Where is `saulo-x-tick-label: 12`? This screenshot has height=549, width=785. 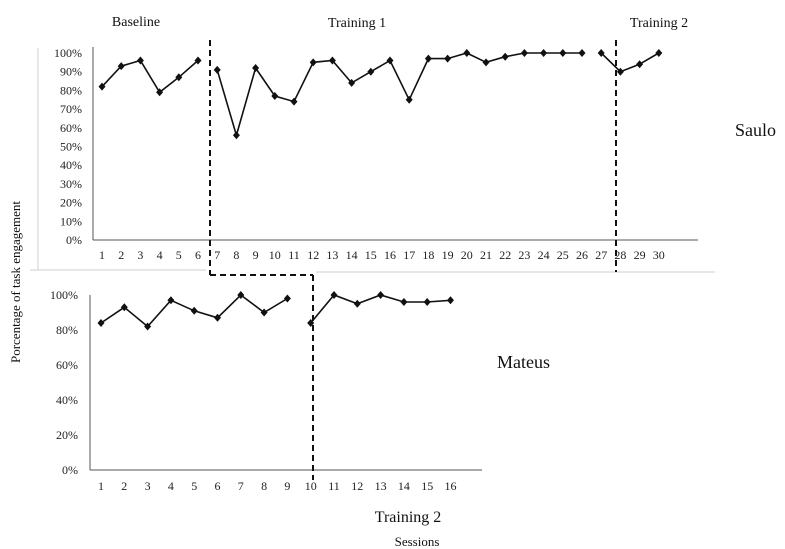 saulo-x-tick-label: 12 is located at coordinates (313, 255).